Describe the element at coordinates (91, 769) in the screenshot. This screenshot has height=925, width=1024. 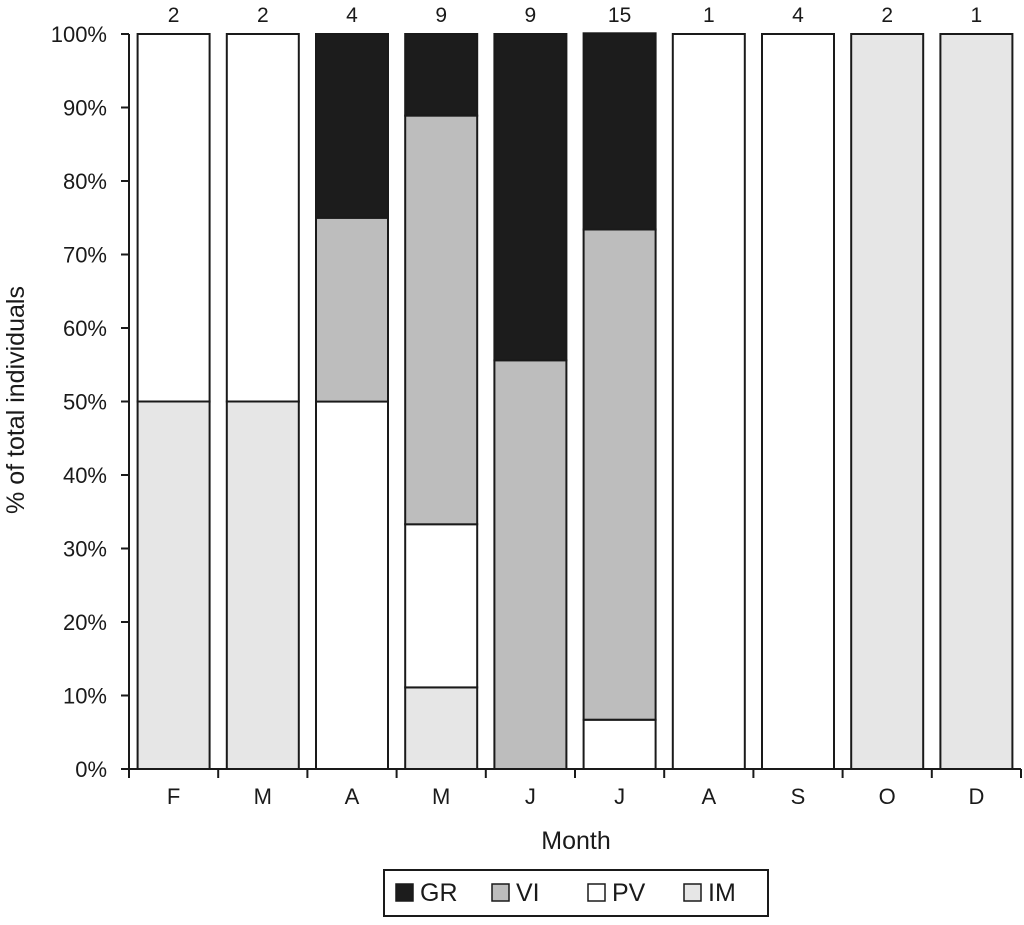
I see `y-tick-label: 0%` at that location.